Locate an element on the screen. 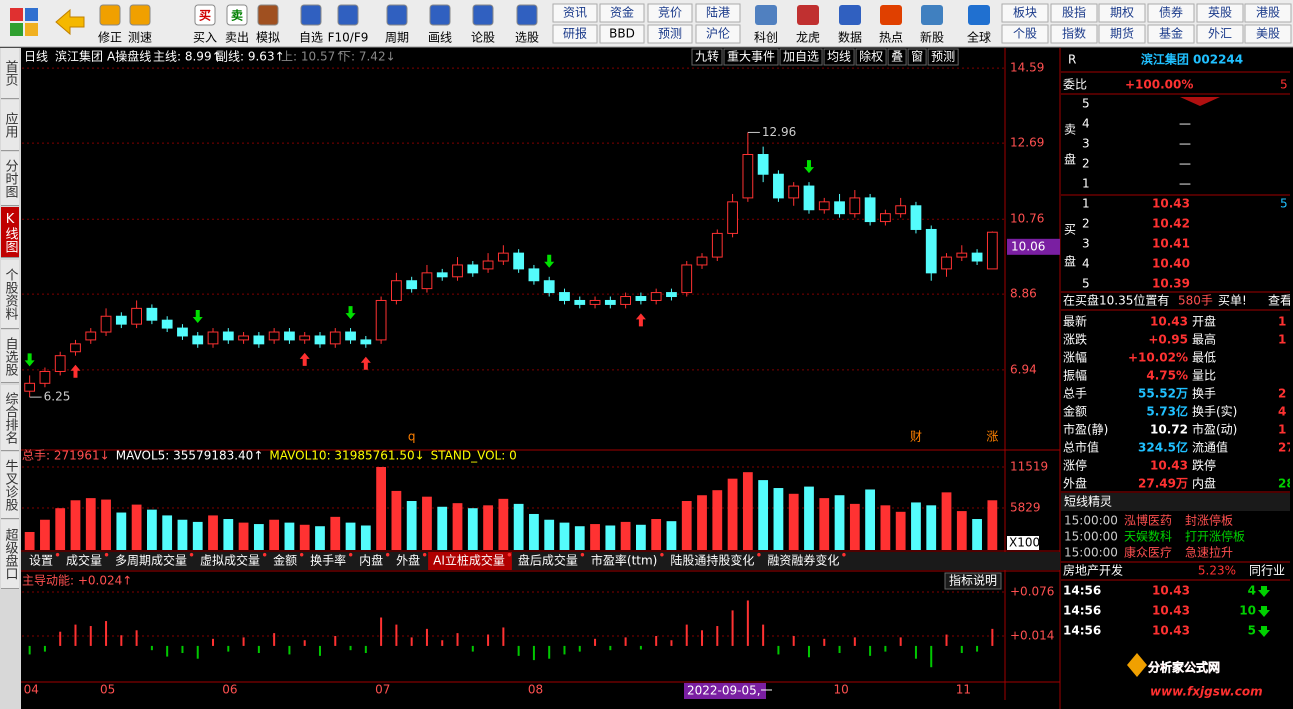  toolbar-button-label: 板块 is located at coordinates (1025, 13).